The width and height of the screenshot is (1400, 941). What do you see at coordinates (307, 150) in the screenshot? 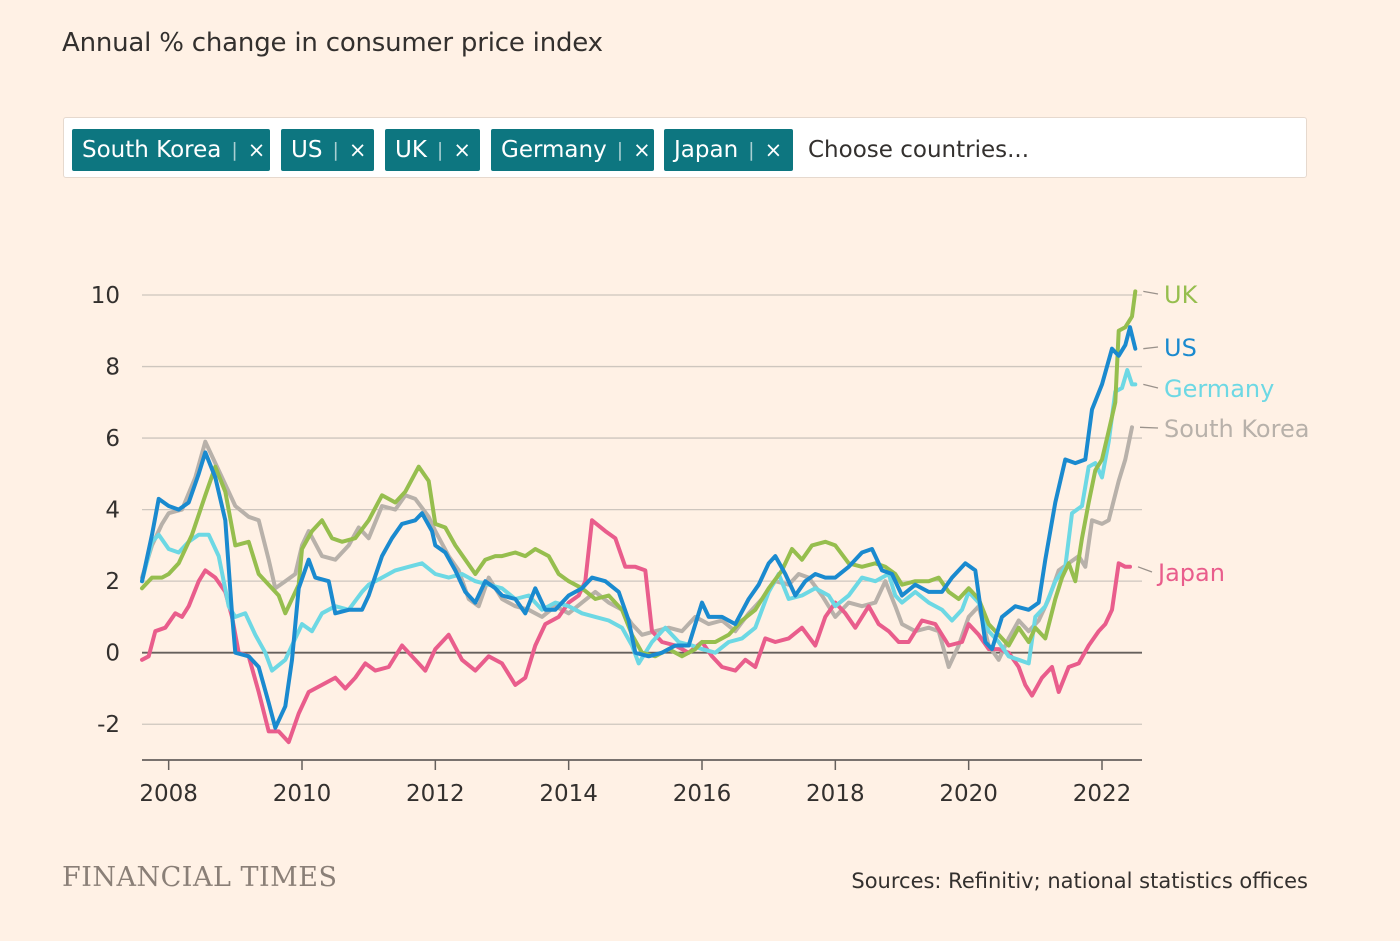
I see `chip-label: US` at bounding box center [307, 150].